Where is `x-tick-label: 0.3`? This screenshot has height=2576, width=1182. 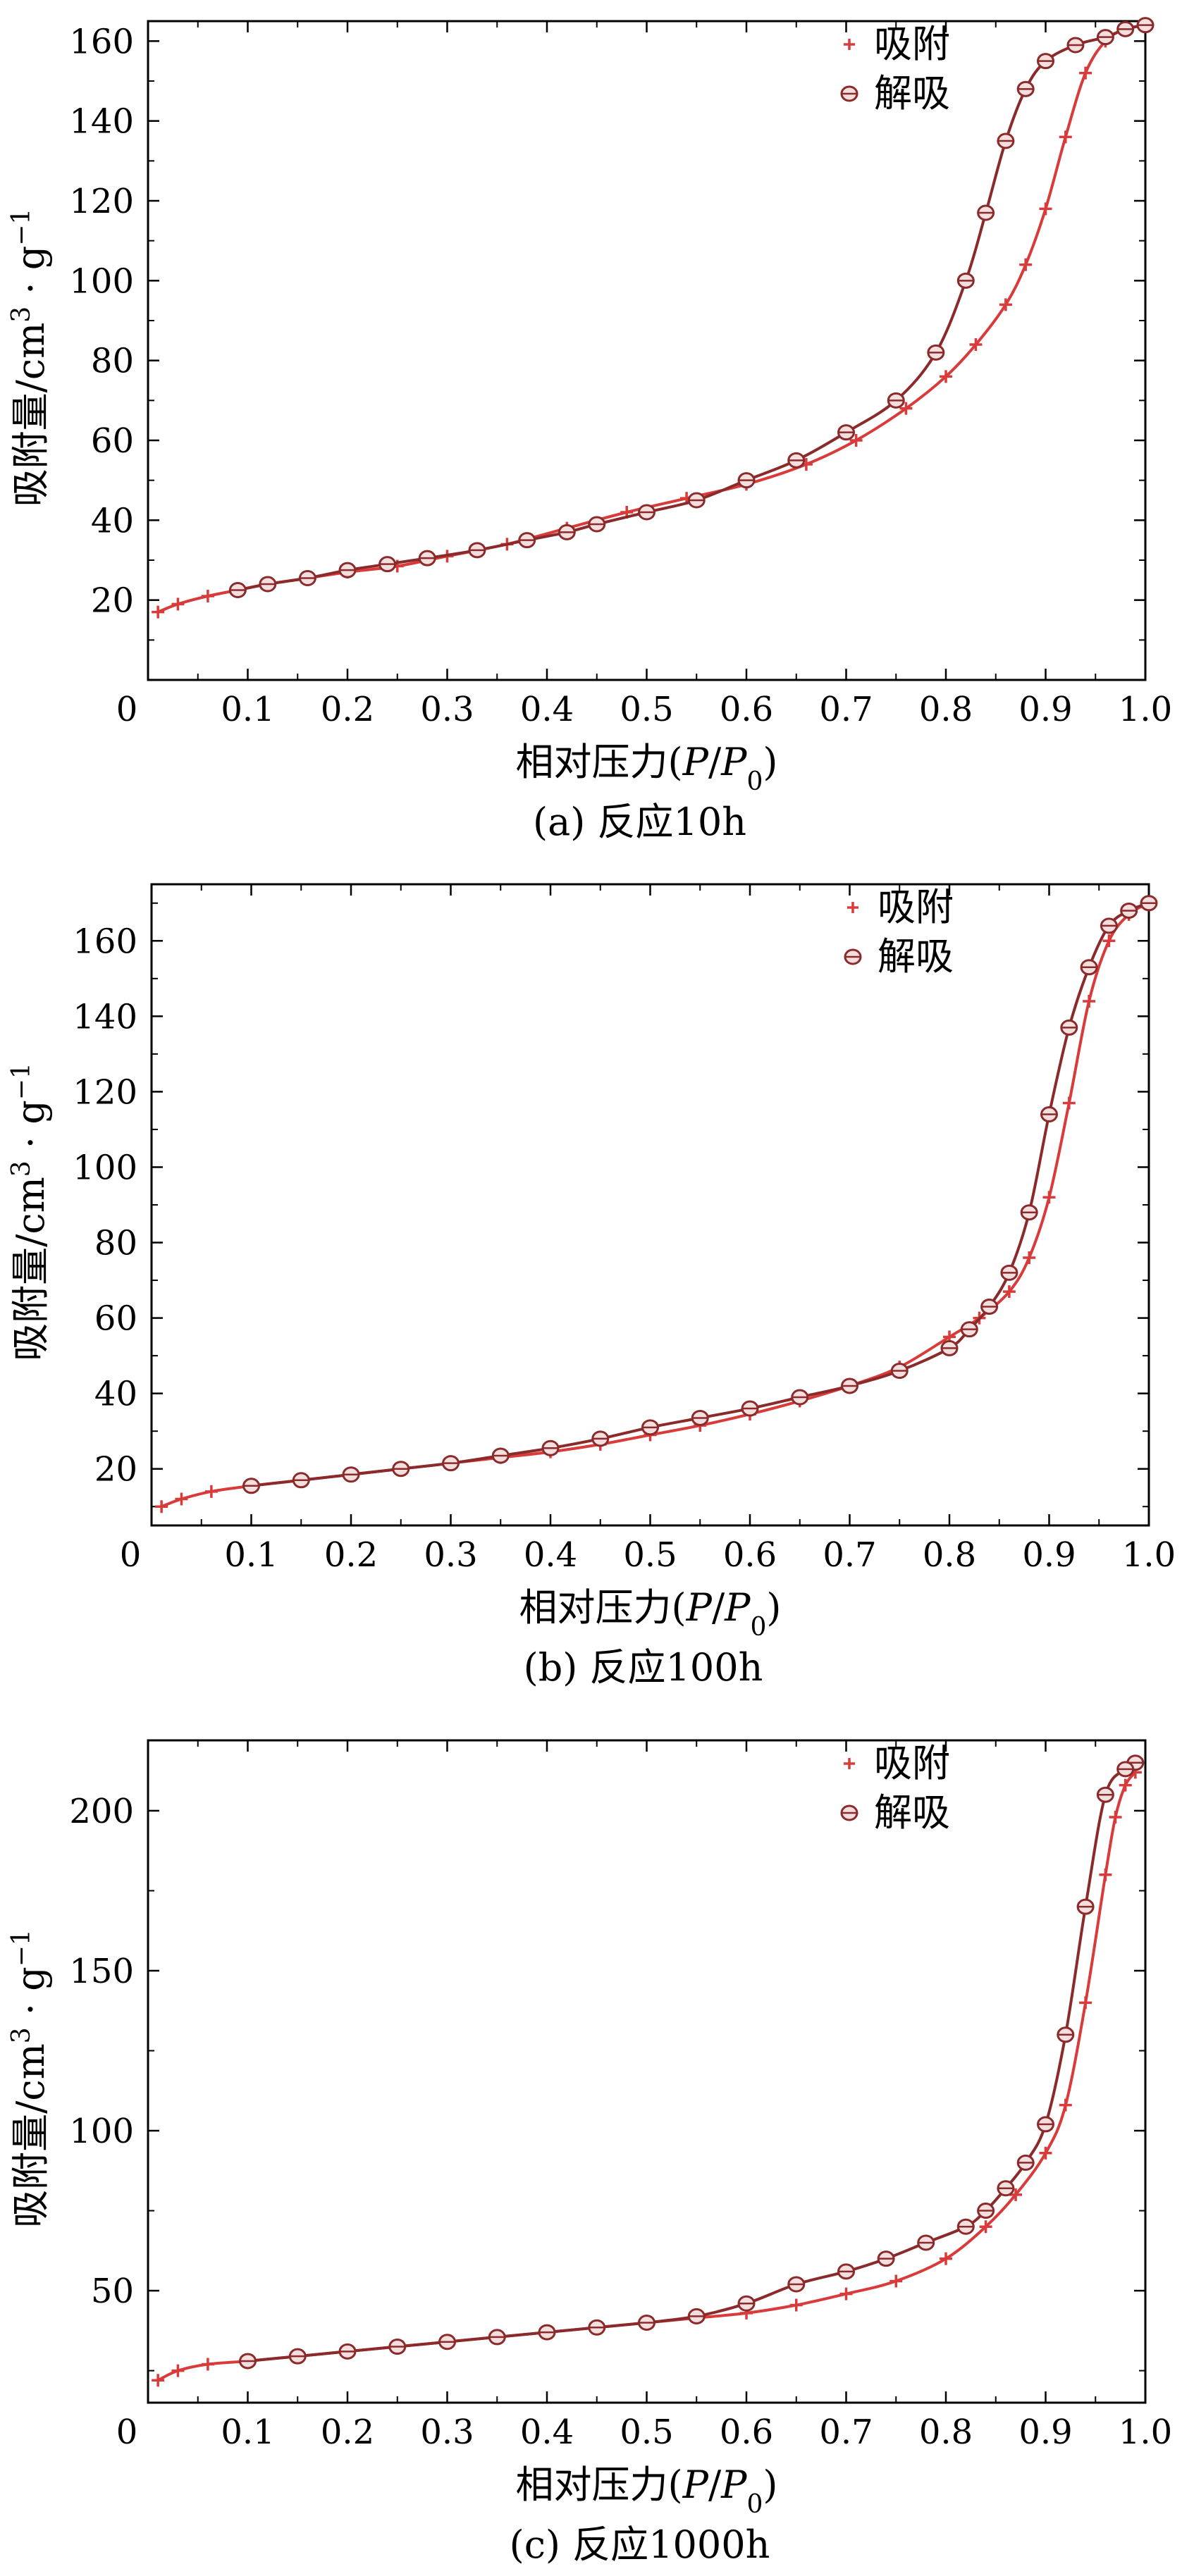 x-tick-label: 0.3 is located at coordinates (447, 709).